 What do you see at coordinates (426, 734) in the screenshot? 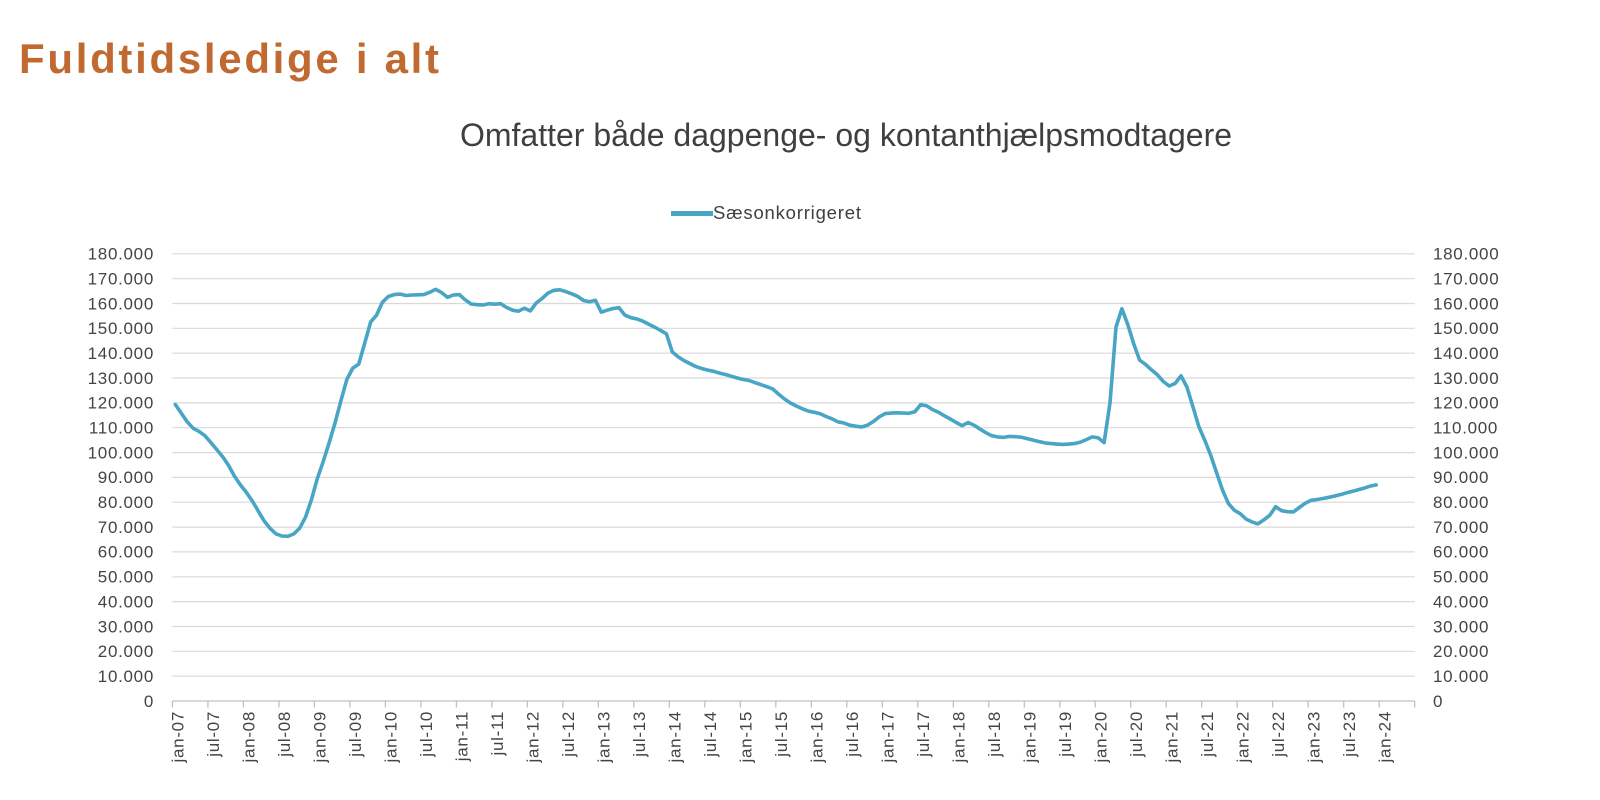
I see `svg-text: jul-10` at bounding box center [426, 734].